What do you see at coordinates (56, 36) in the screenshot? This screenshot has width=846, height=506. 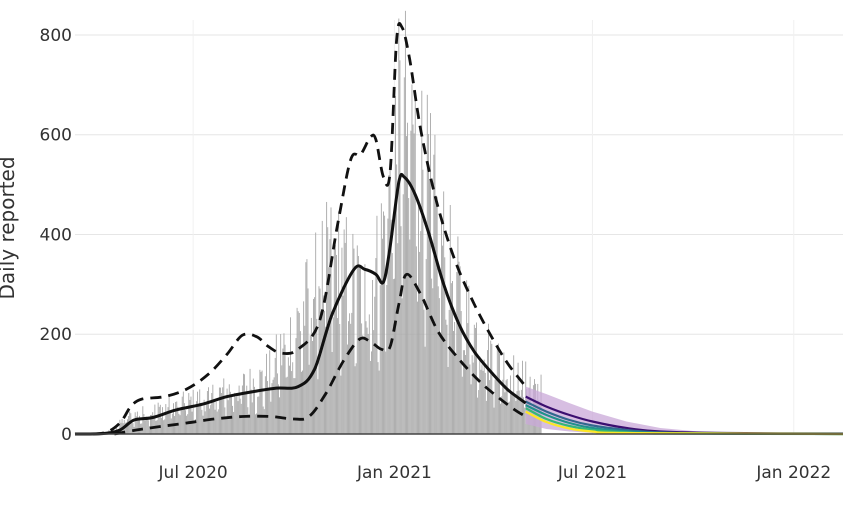 I see `y-tick-label-800: 800` at bounding box center [56, 36].